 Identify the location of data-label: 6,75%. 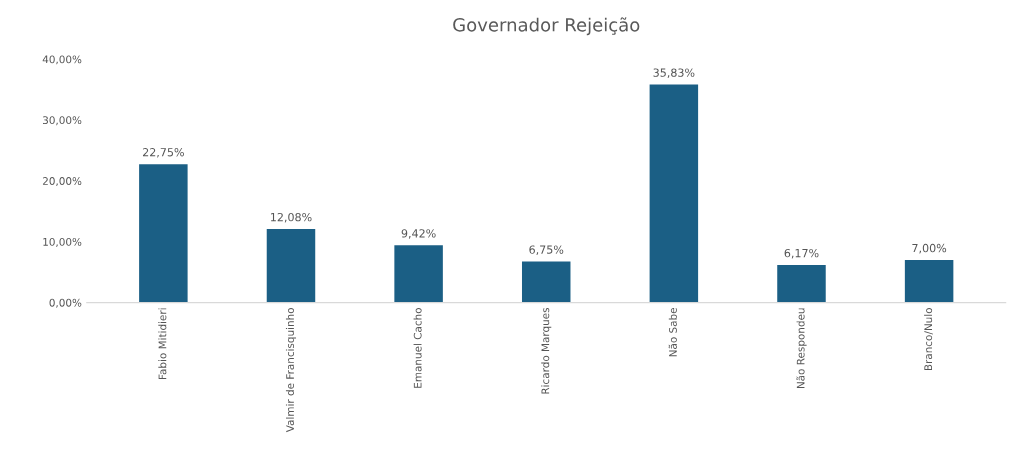
(546, 250).